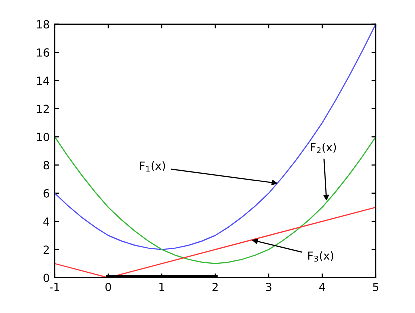 The height and width of the screenshot is (313, 415). I want to click on annotation: F$_{1}$(x), so click(153, 167).